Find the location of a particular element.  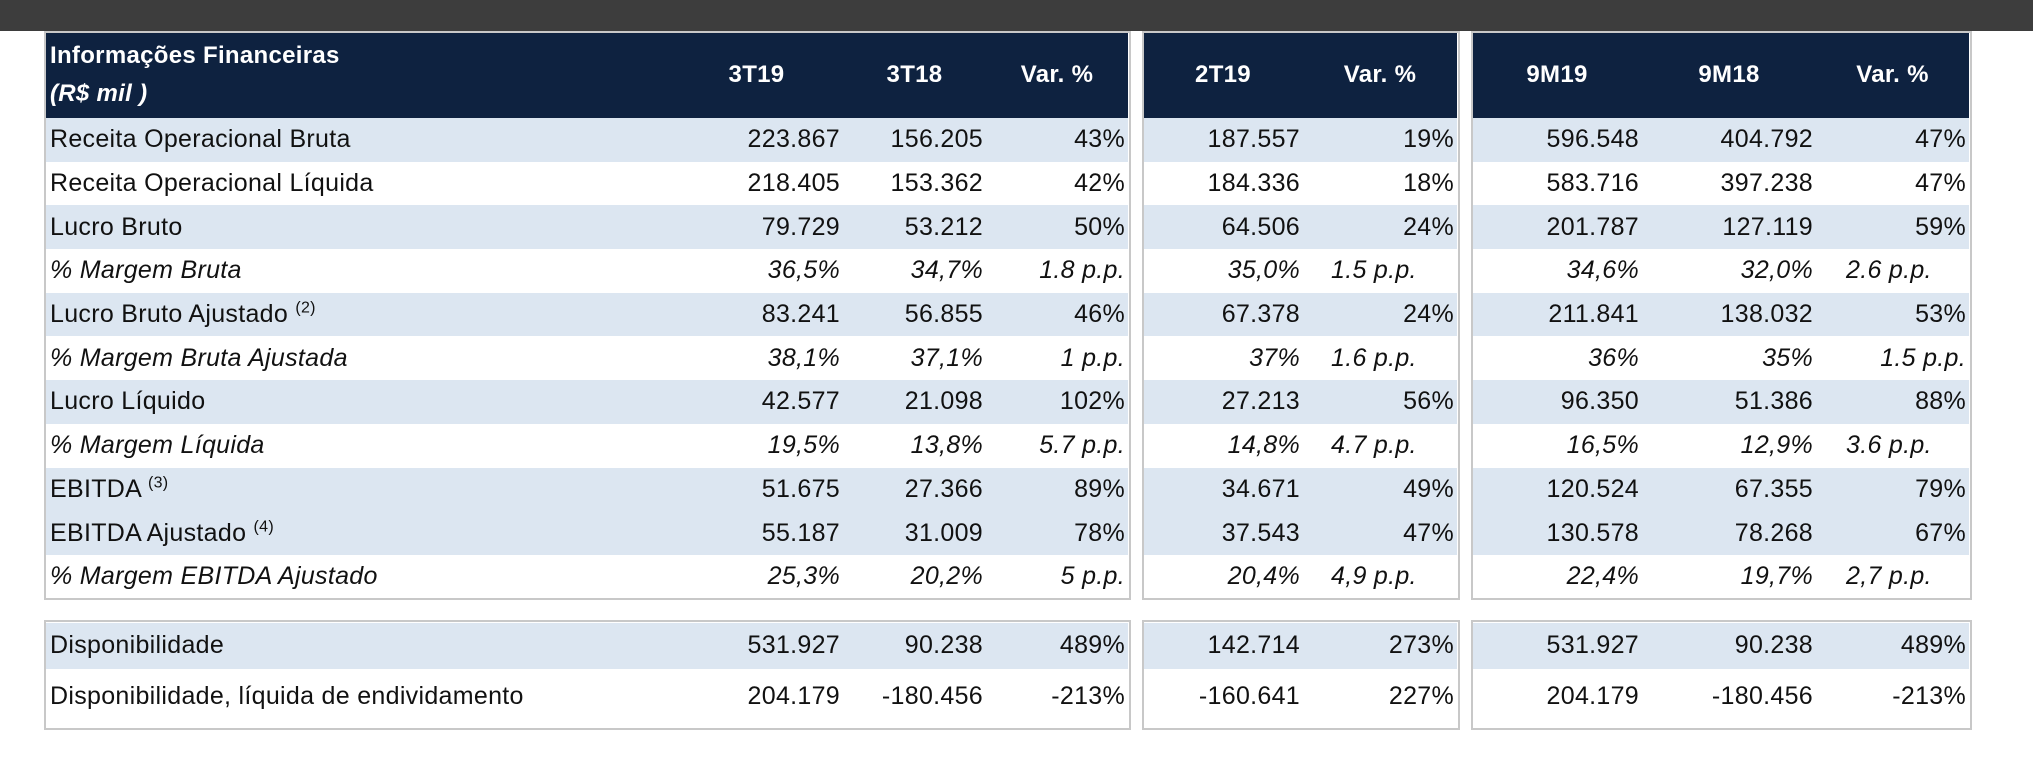

cell-value: 42% is located at coordinates (1099, 183).